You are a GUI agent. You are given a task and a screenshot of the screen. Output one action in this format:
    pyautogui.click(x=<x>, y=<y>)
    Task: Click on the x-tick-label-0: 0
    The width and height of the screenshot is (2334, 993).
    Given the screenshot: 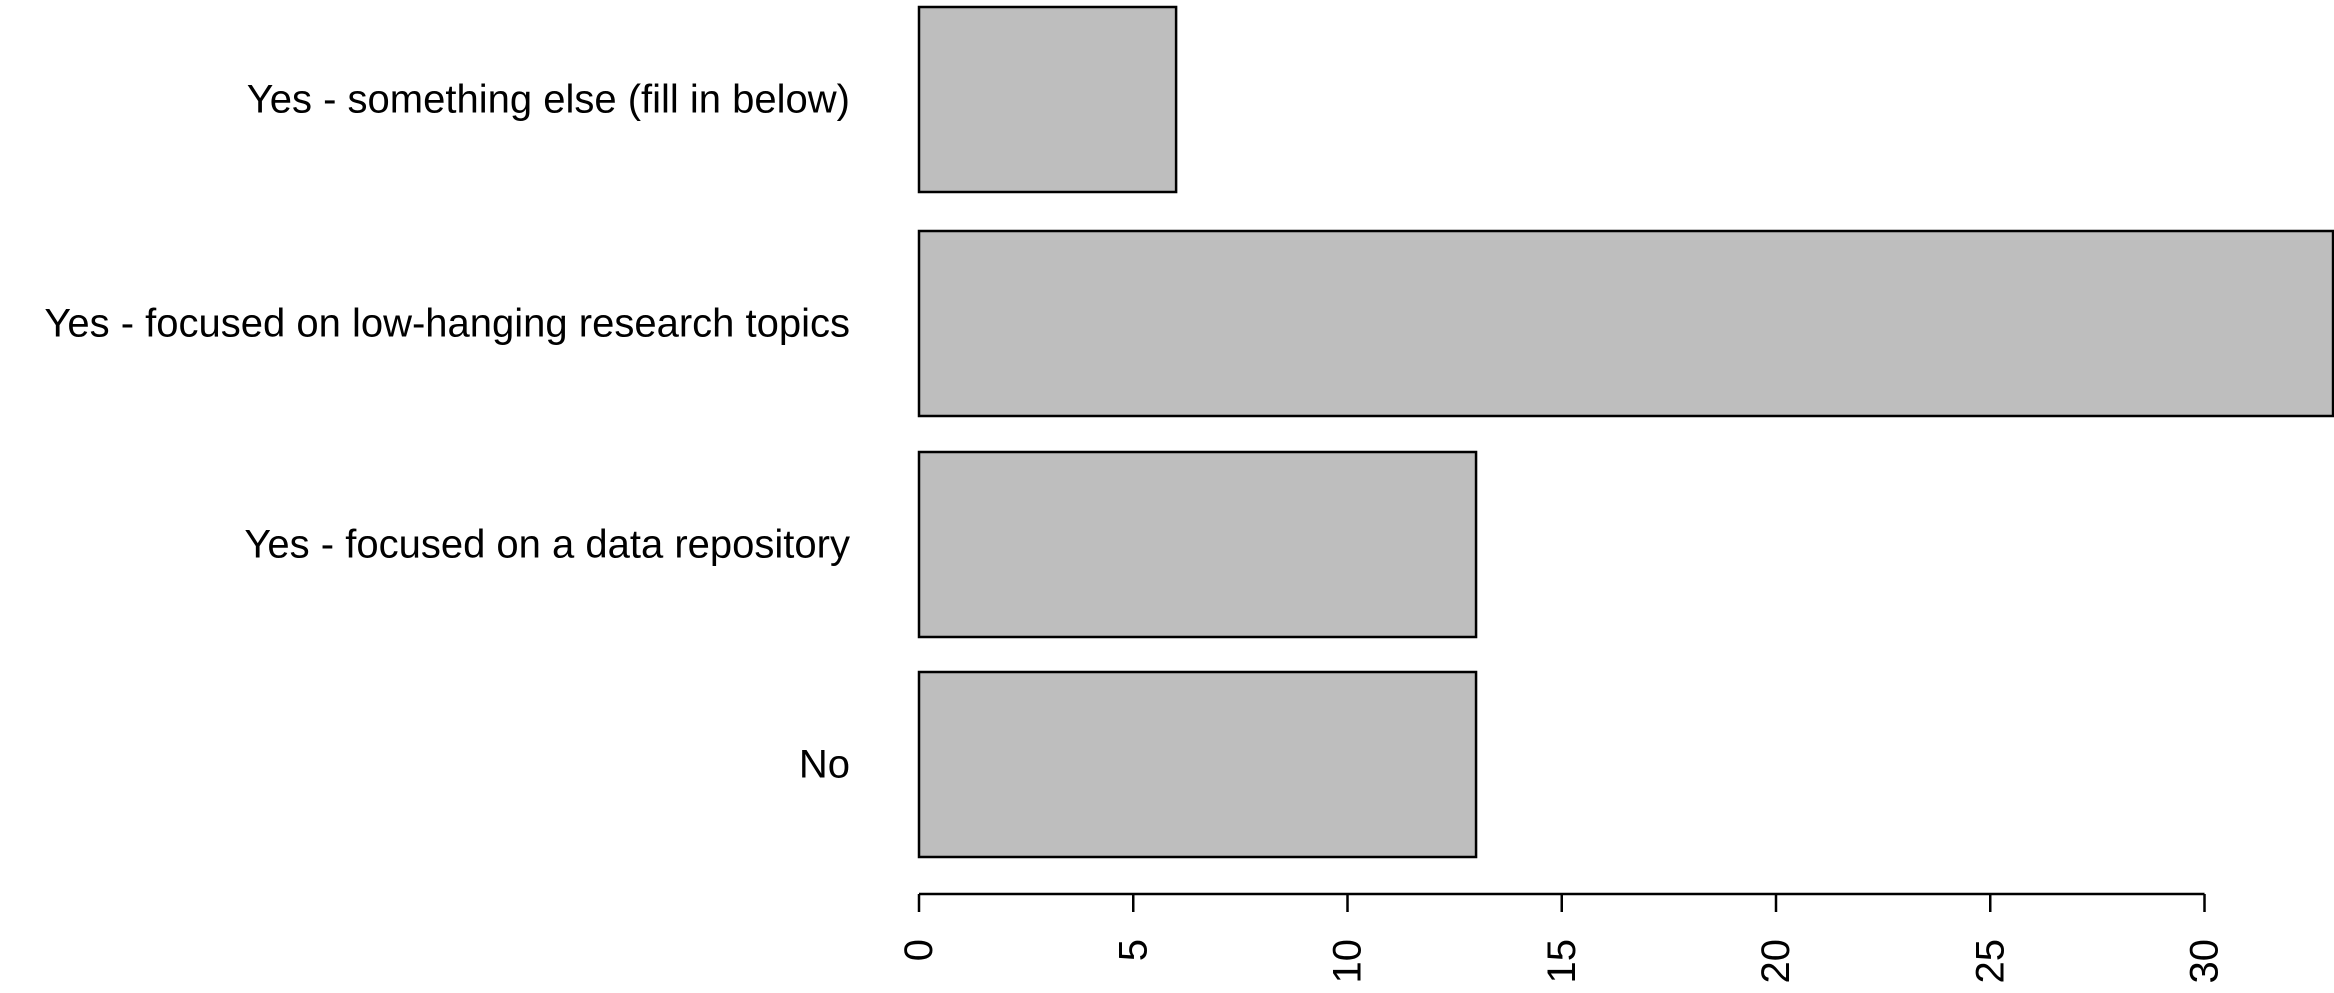 What is the action you would take?
    pyautogui.click(x=919, y=950)
    